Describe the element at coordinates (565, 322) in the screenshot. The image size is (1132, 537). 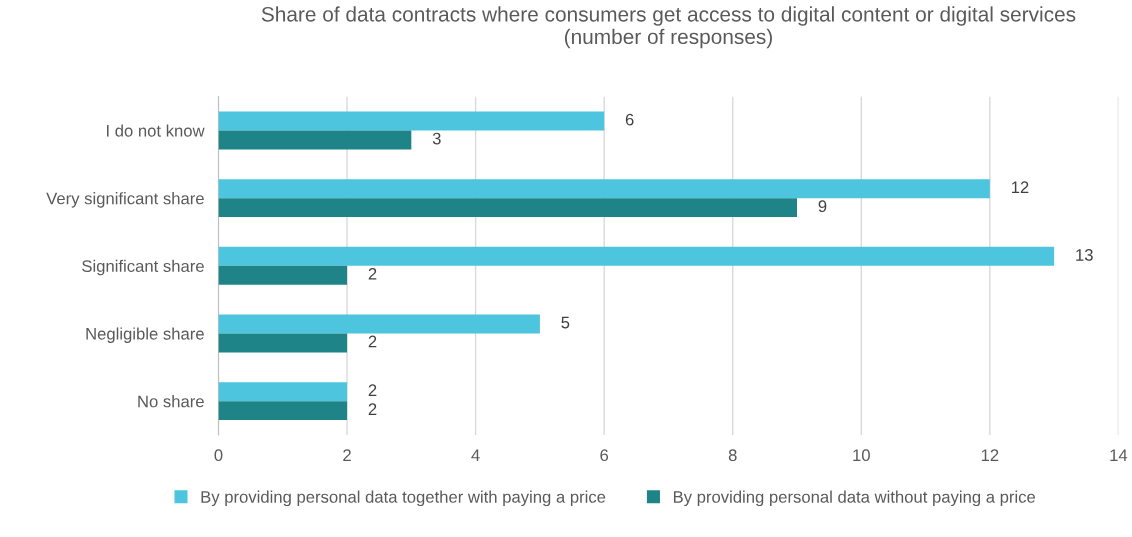
I see `data-label: 5` at that location.